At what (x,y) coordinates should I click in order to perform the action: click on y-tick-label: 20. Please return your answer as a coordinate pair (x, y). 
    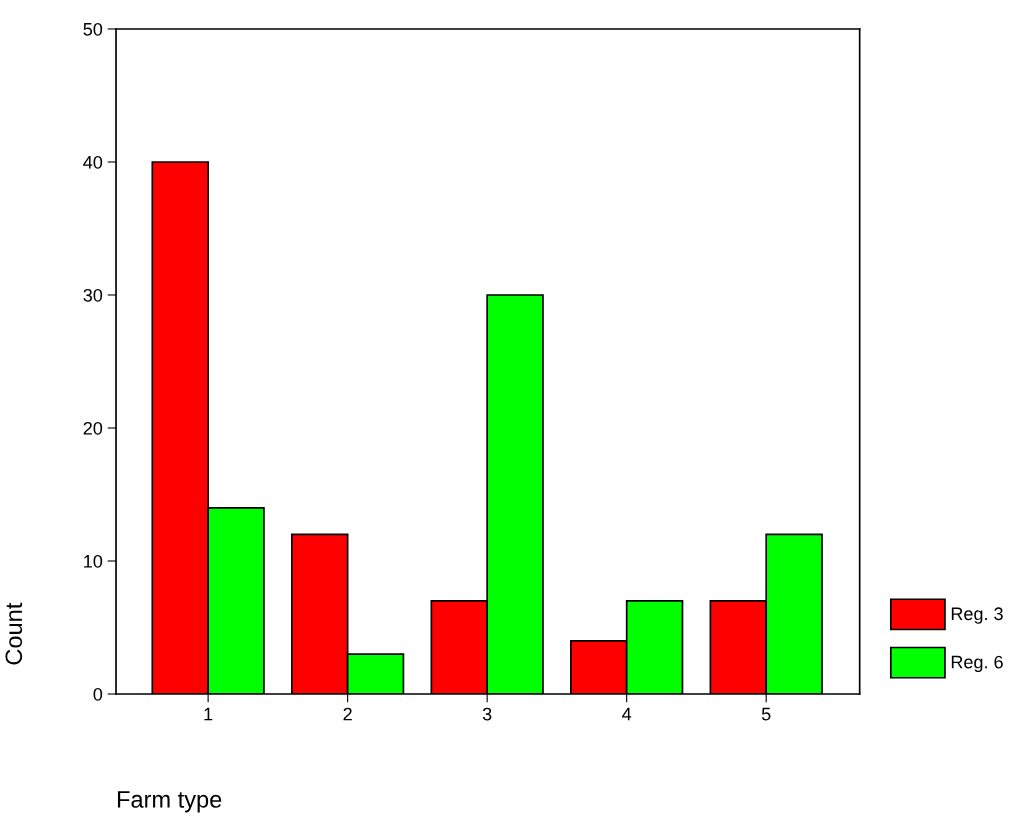
    Looking at the image, I should click on (93, 428).